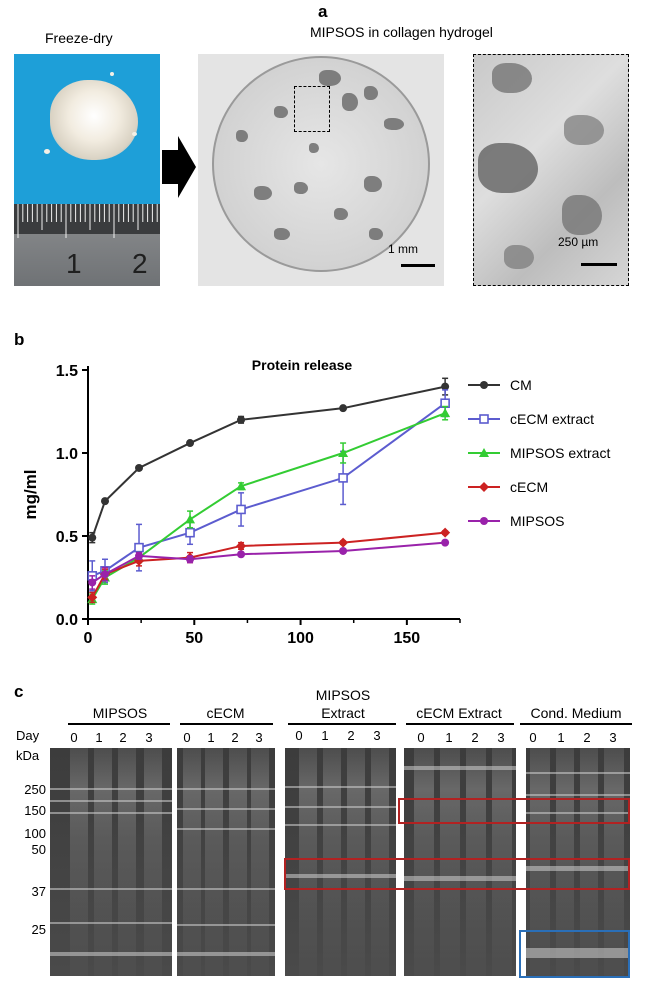 Image resolution: width=650 pixels, height=989 pixels. What do you see at coordinates (521, 385) in the screenshot?
I see `legend-label-cm: CM` at bounding box center [521, 385].